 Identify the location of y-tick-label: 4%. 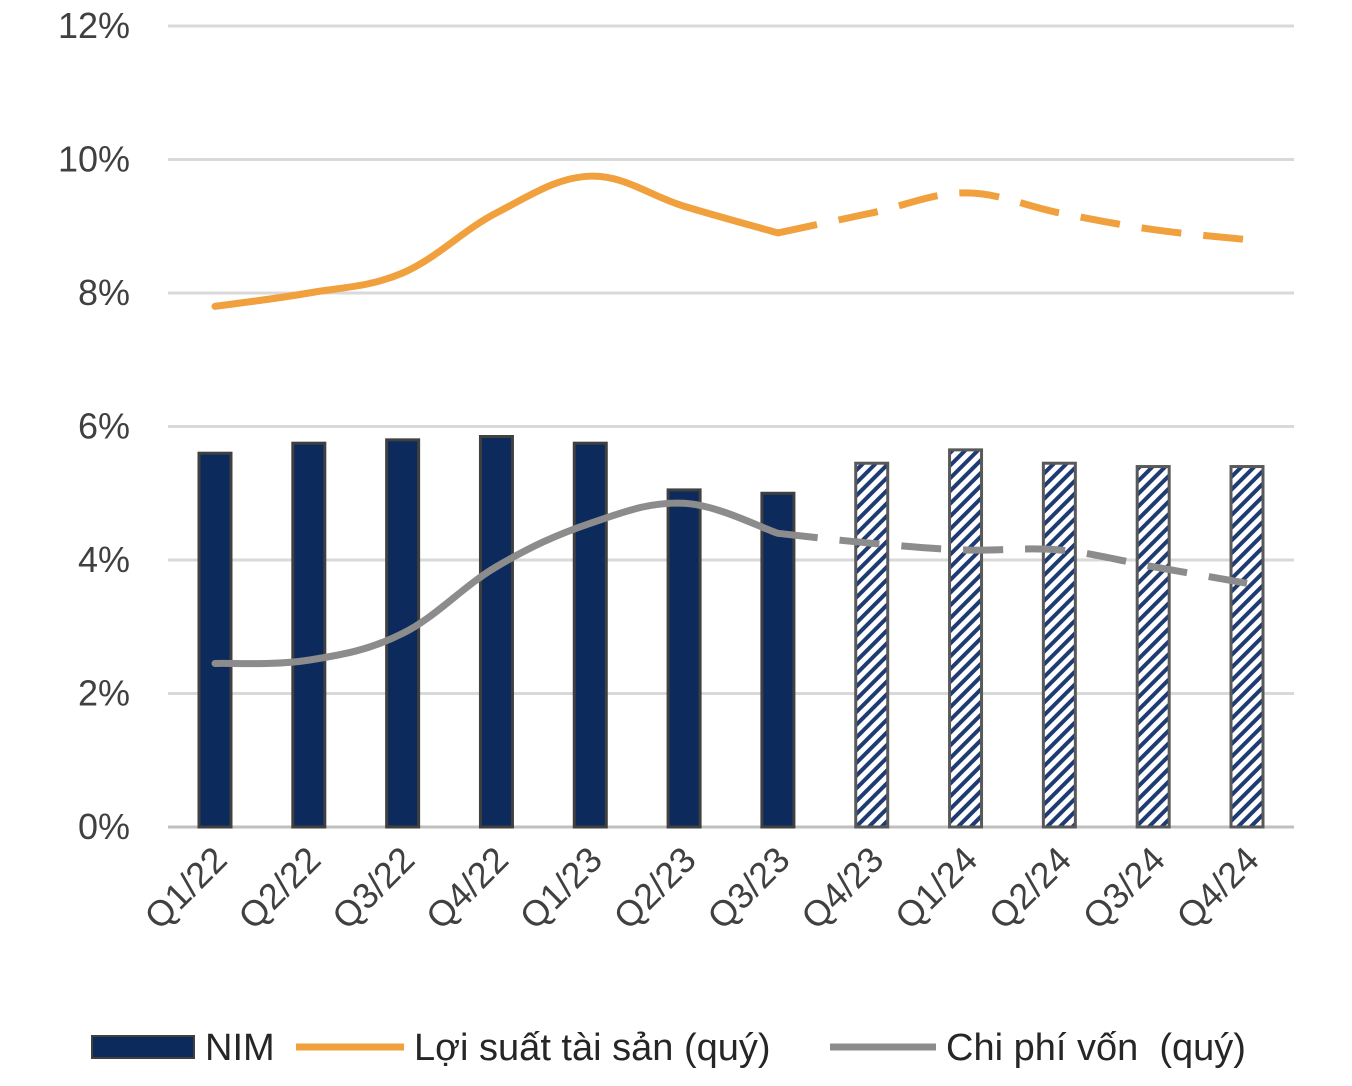
(104, 559).